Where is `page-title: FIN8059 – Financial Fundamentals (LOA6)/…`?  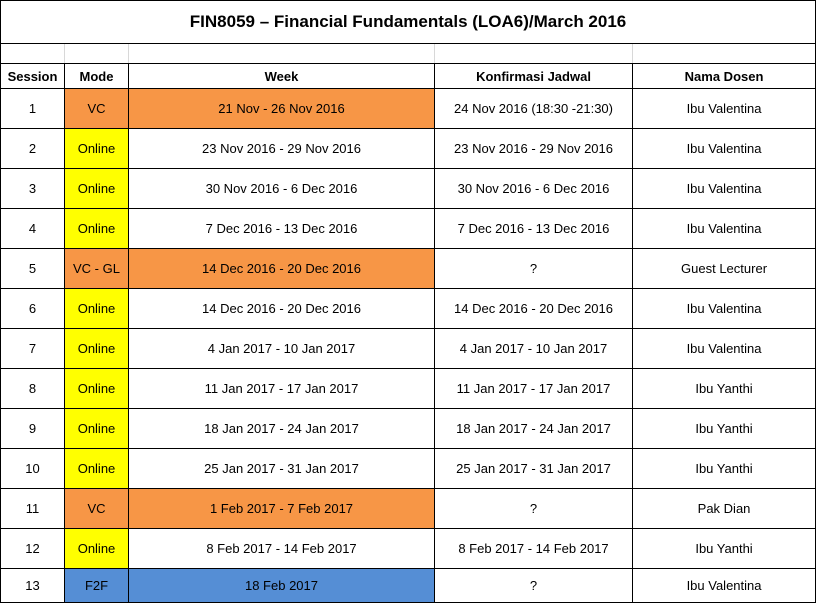 page-title: FIN8059 – Financial Fundamentals (LOA6)/… is located at coordinates (408, 22).